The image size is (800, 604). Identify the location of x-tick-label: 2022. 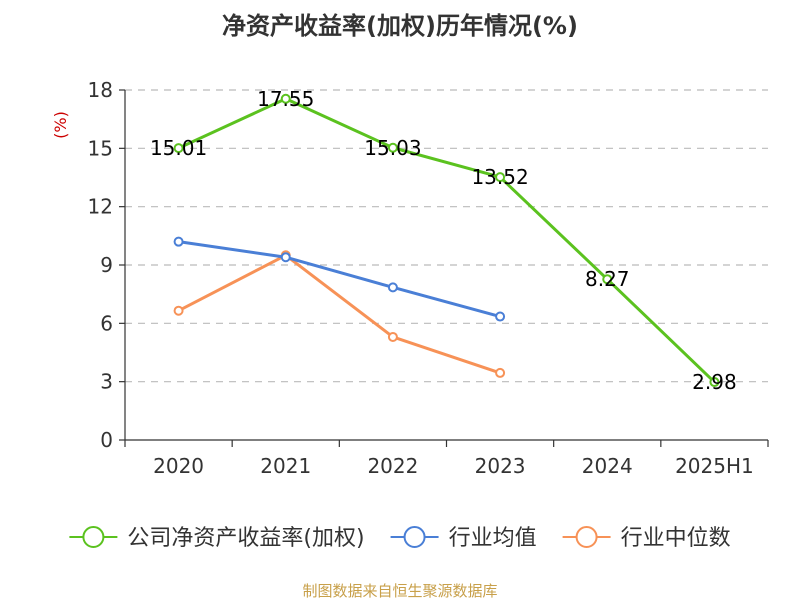
(392, 466).